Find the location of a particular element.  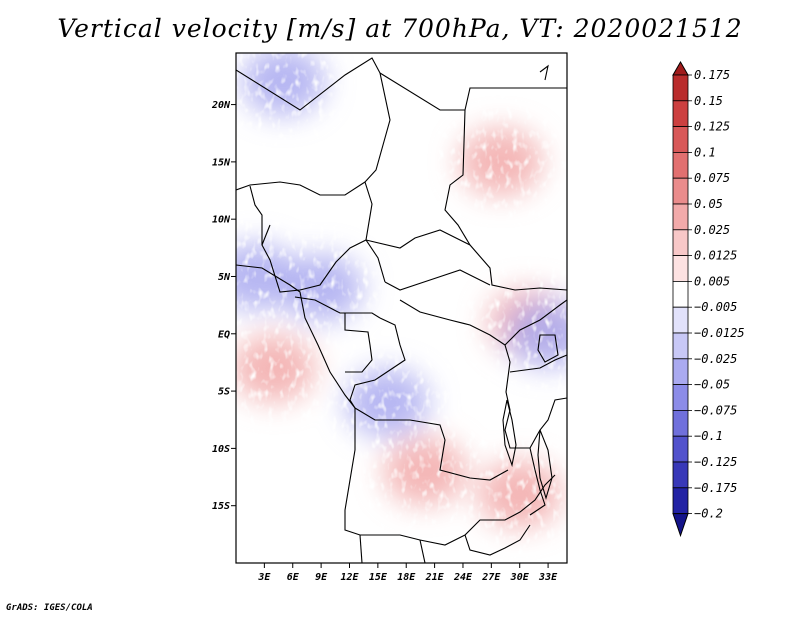

colorbar-label: −0.005 is located at coordinates (715, 307).